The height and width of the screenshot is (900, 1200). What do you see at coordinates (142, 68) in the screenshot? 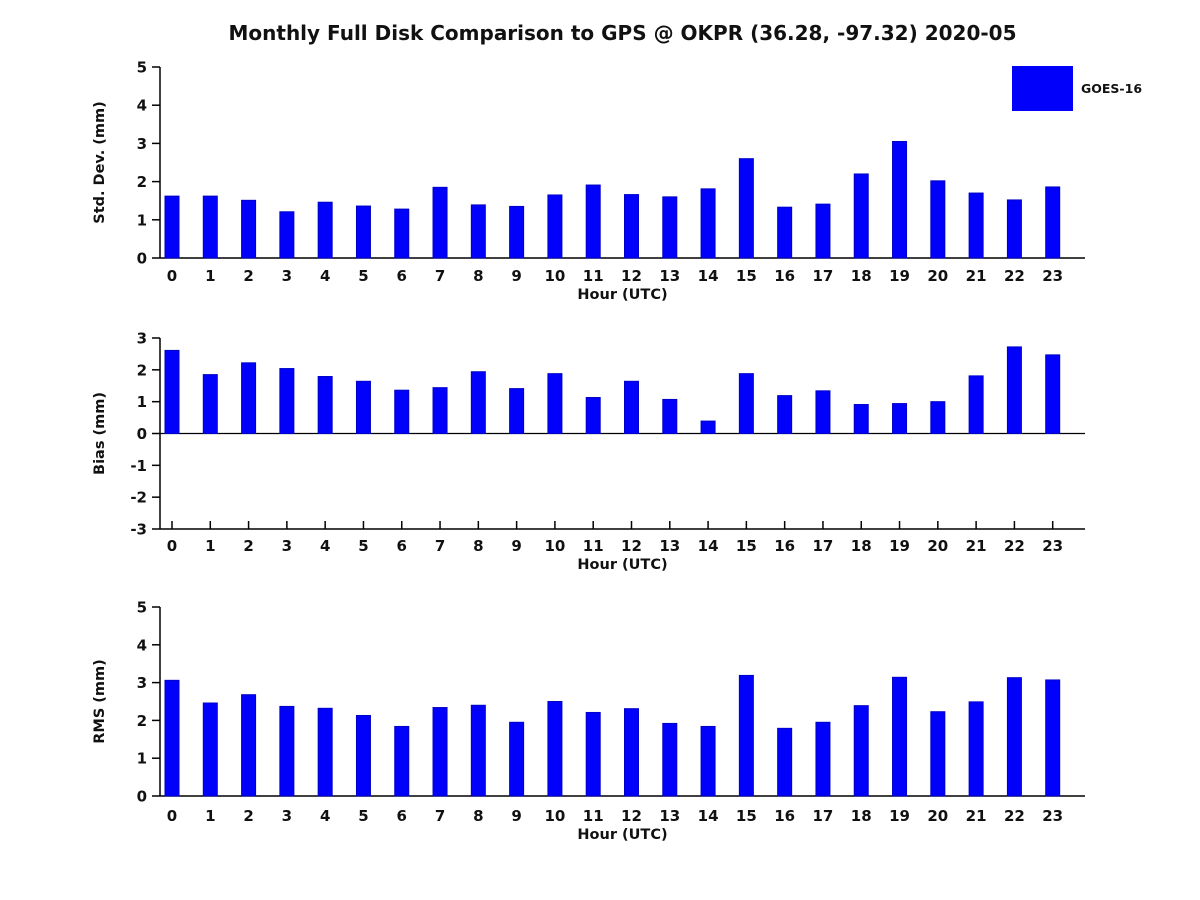
I see `y-tick-label: 5` at bounding box center [142, 68].